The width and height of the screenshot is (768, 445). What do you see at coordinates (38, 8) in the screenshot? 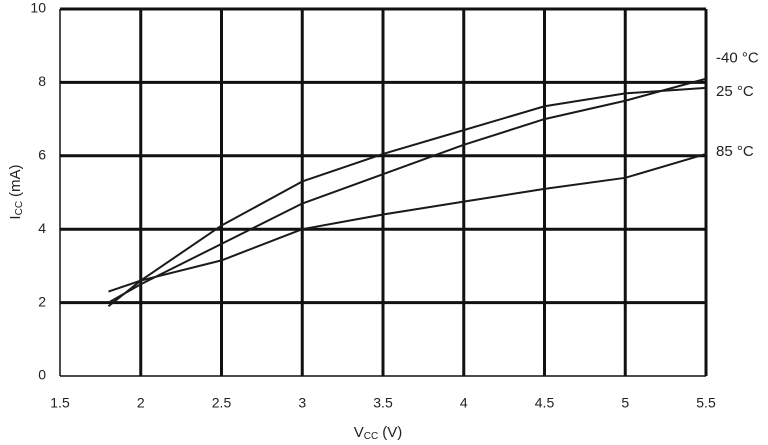
I see `y-tick-label: 10` at bounding box center [38, 8].